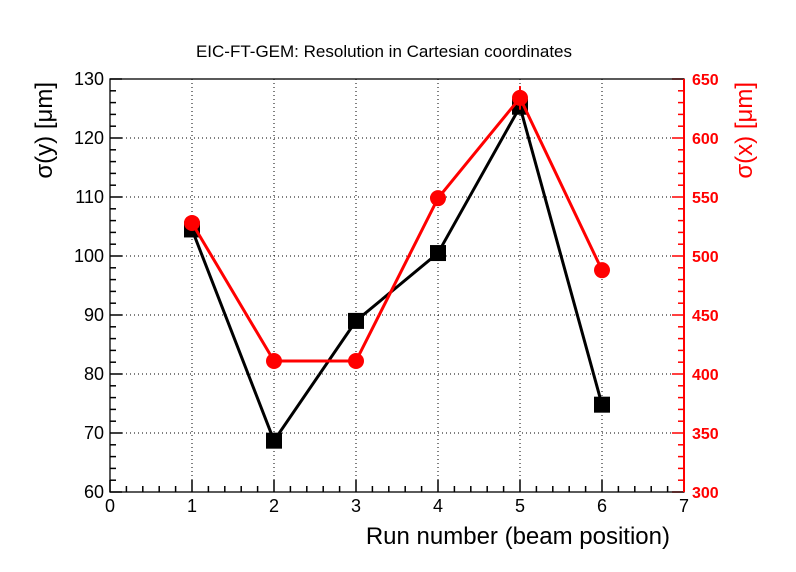 Image resolution: width=796 pixels, height=572 pixels. I want to click on right-y-axis-label: σ(x) [μm], so click(744, 130).